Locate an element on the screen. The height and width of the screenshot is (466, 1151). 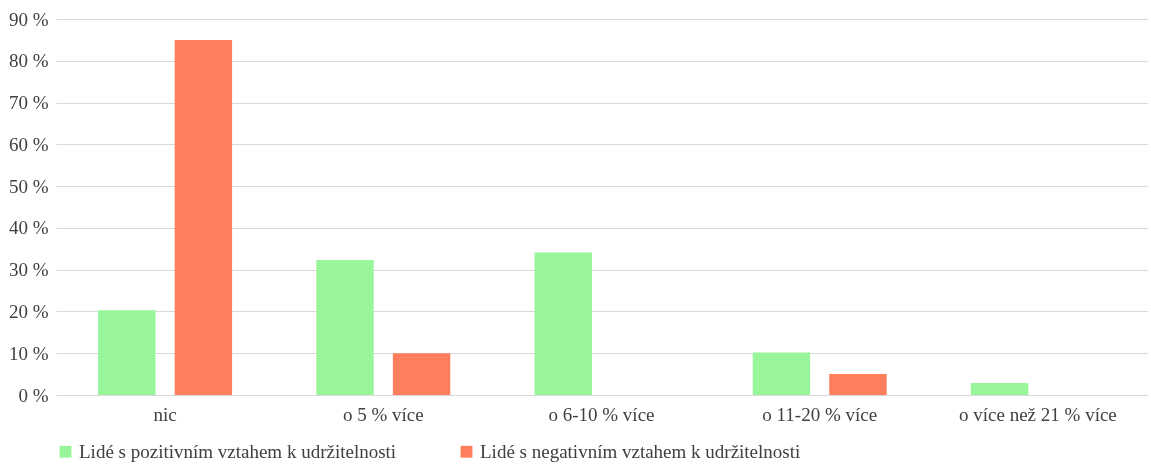
x-tick-label: o více než 21 % více is located at coordinates (1038, 414).